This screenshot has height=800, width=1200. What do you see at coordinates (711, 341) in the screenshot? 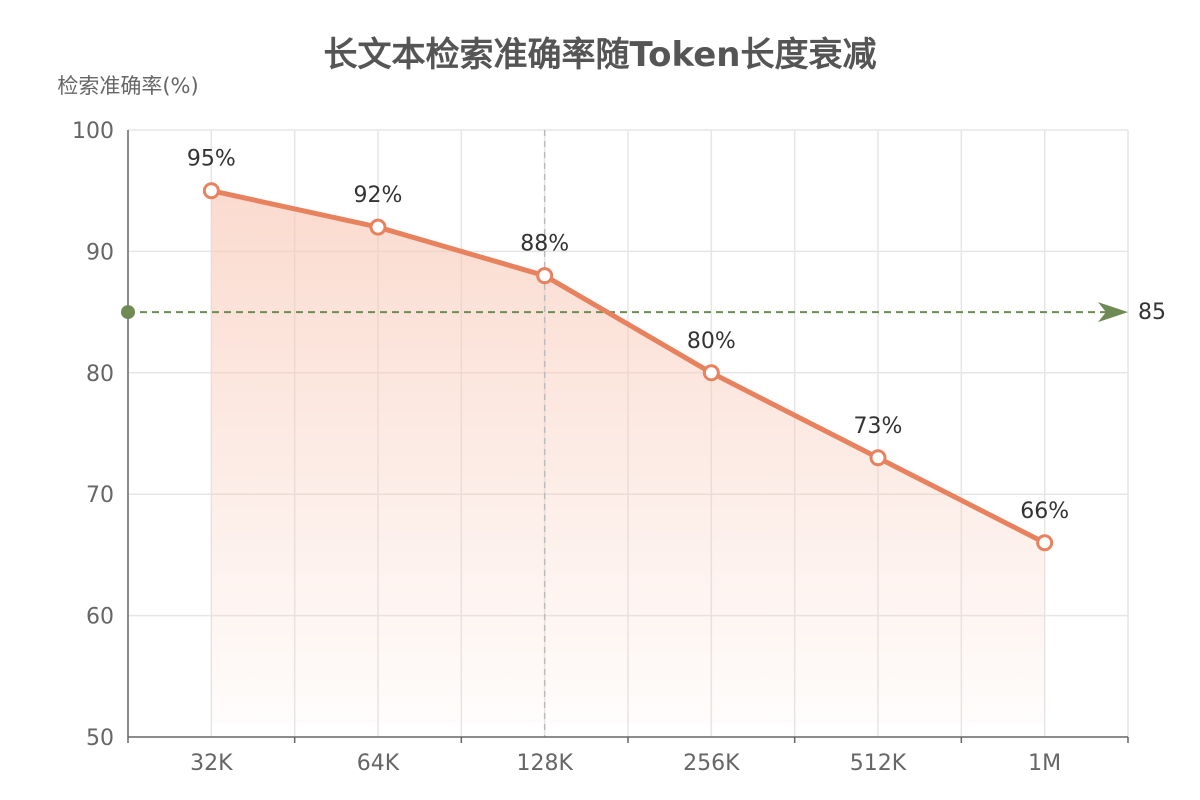
I see `data-label: 80%` at bounding box center [711, 341].